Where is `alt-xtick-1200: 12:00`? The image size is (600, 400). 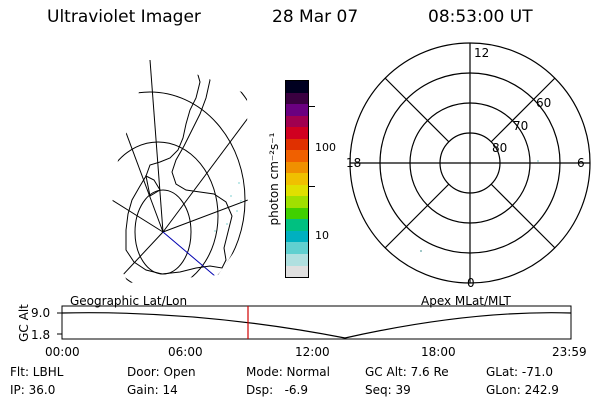 alt-xtick-1200: 12:00 is located at coordinates (312, 352).